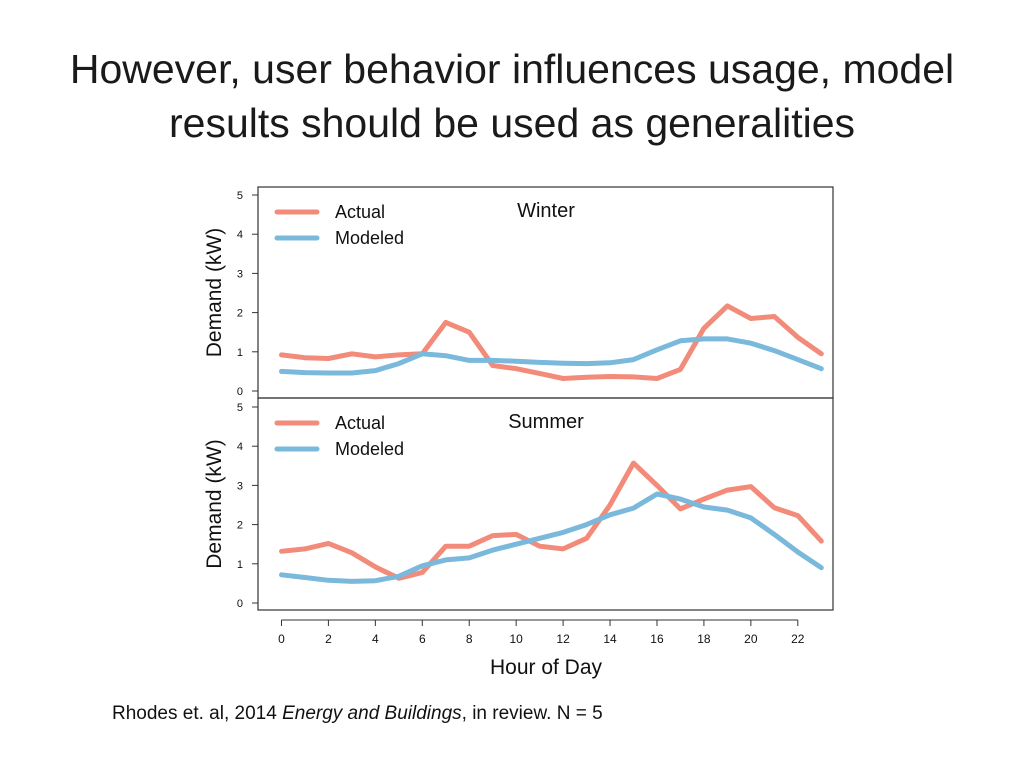 Image resolution: width=1024 pixels, height=768 pixels. Describe the element at coordinates (240, 314) in the screenshot. I see `winter-y-tick-label: 2` at that location.